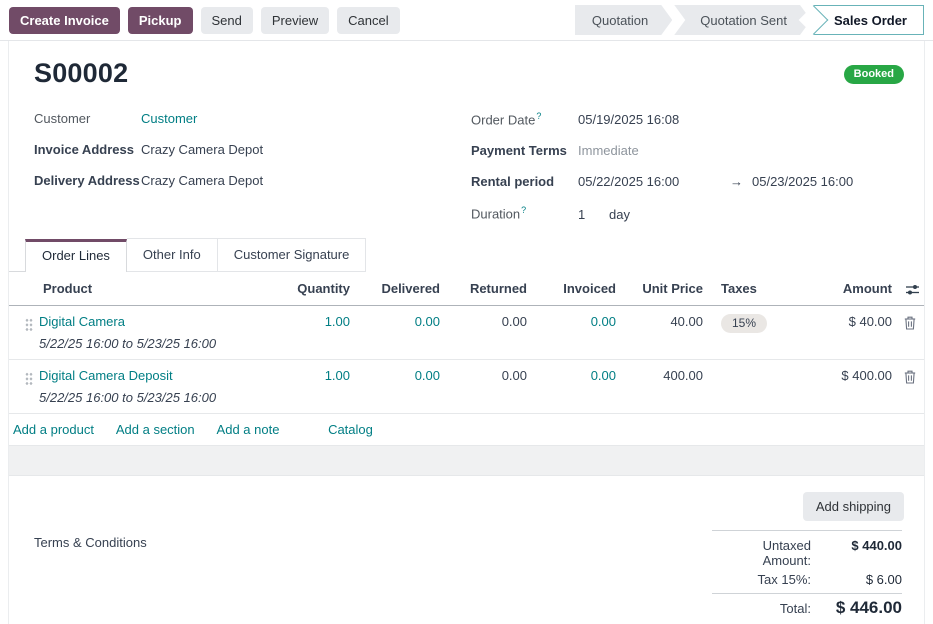  What do you see at coordinates (784, 579) in the screenshot?
I see `tax-label: Tax 15%:` at bounding box center [784, 579].